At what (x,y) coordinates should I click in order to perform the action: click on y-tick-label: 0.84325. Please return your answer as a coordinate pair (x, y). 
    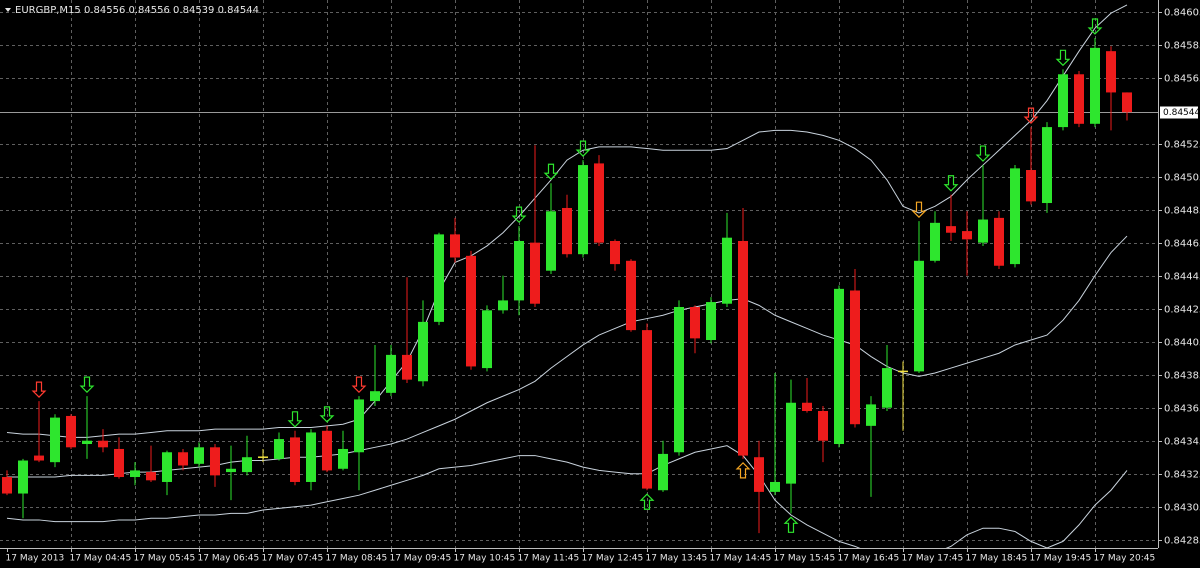
    Looking at the image, I should click on (1182, 475).